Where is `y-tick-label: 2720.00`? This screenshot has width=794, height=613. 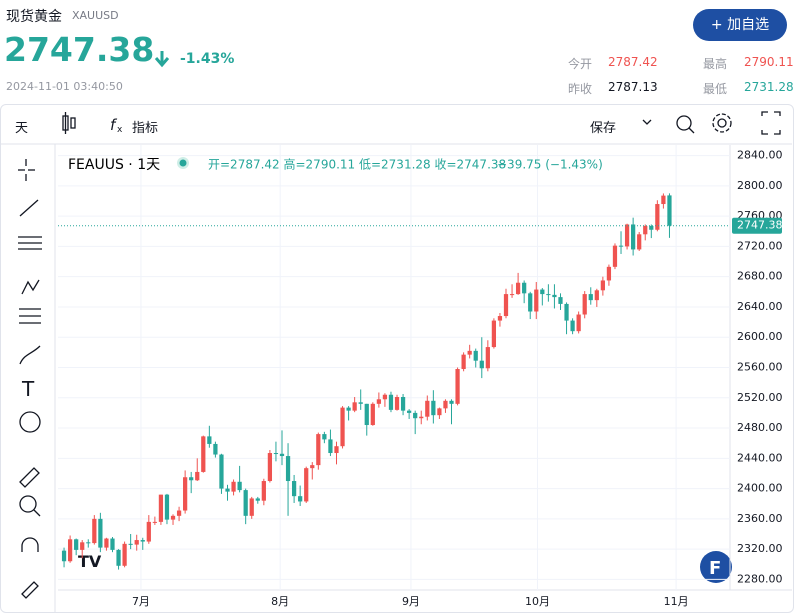 y-tick-label: 2720.00 is located at coordinates (760, 245).